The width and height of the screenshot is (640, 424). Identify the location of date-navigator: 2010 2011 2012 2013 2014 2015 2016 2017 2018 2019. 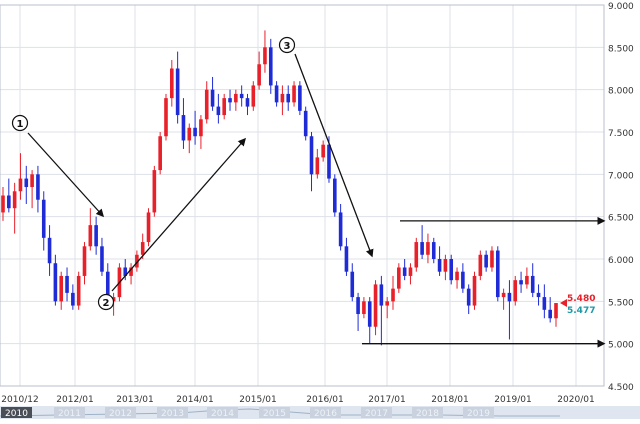
(320, 412).